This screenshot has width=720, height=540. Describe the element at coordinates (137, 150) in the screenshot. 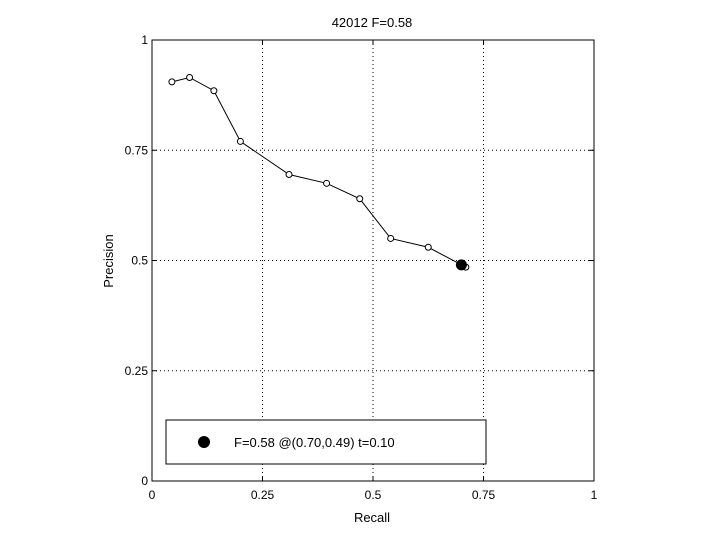

I see `y-tick-label: 0.75` at that location.